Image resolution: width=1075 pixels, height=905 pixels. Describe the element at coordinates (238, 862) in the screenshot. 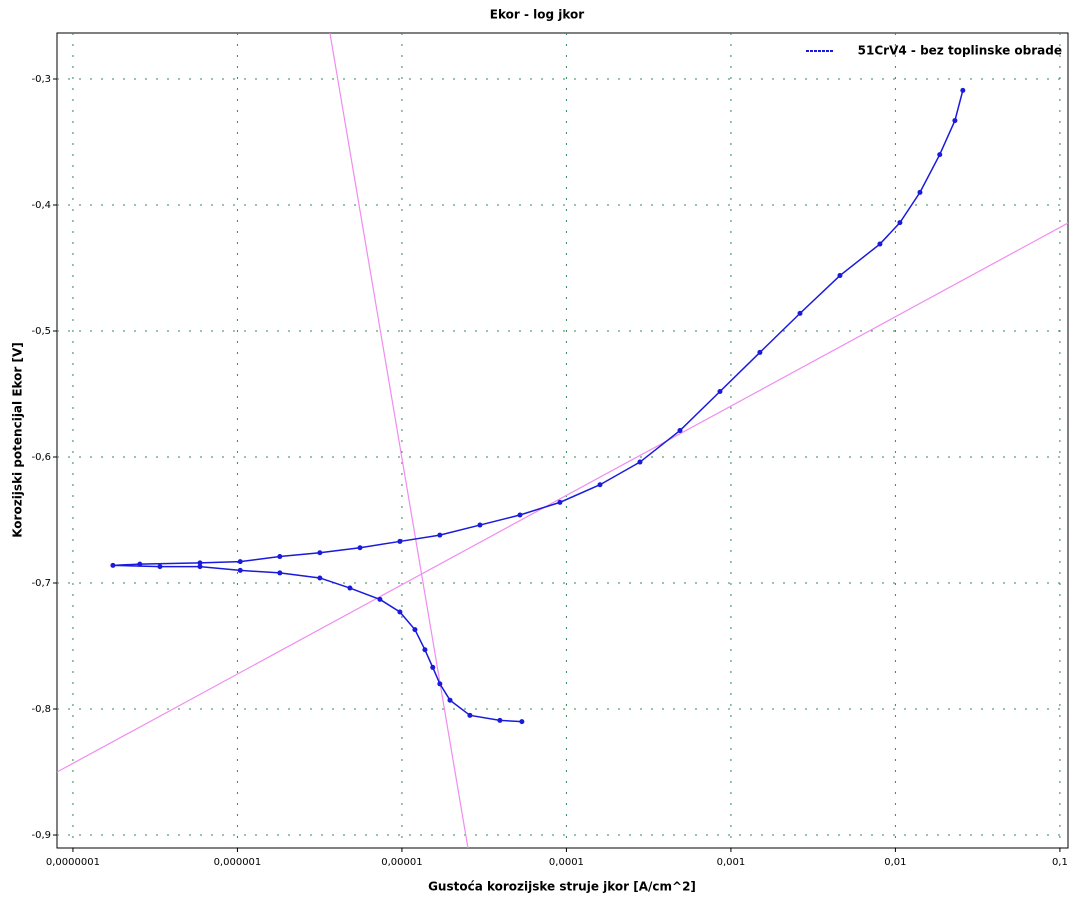

I see `x-tick-label: 0,000001` at that location.